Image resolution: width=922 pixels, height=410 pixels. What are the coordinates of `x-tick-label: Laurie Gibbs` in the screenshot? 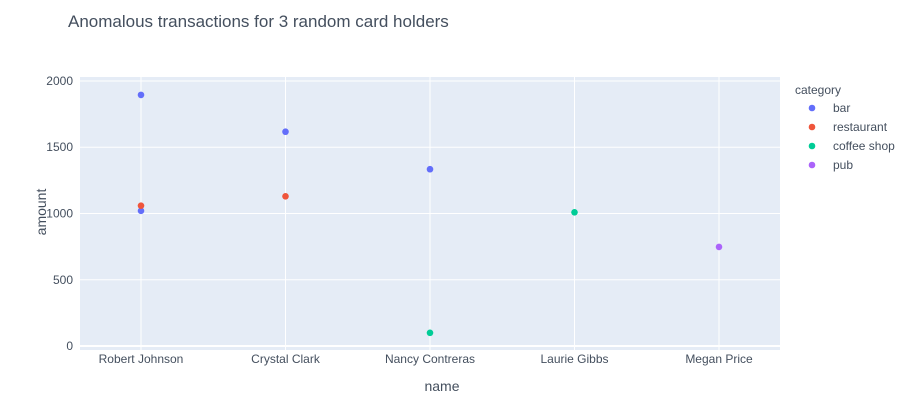 It's located at (574, 359).